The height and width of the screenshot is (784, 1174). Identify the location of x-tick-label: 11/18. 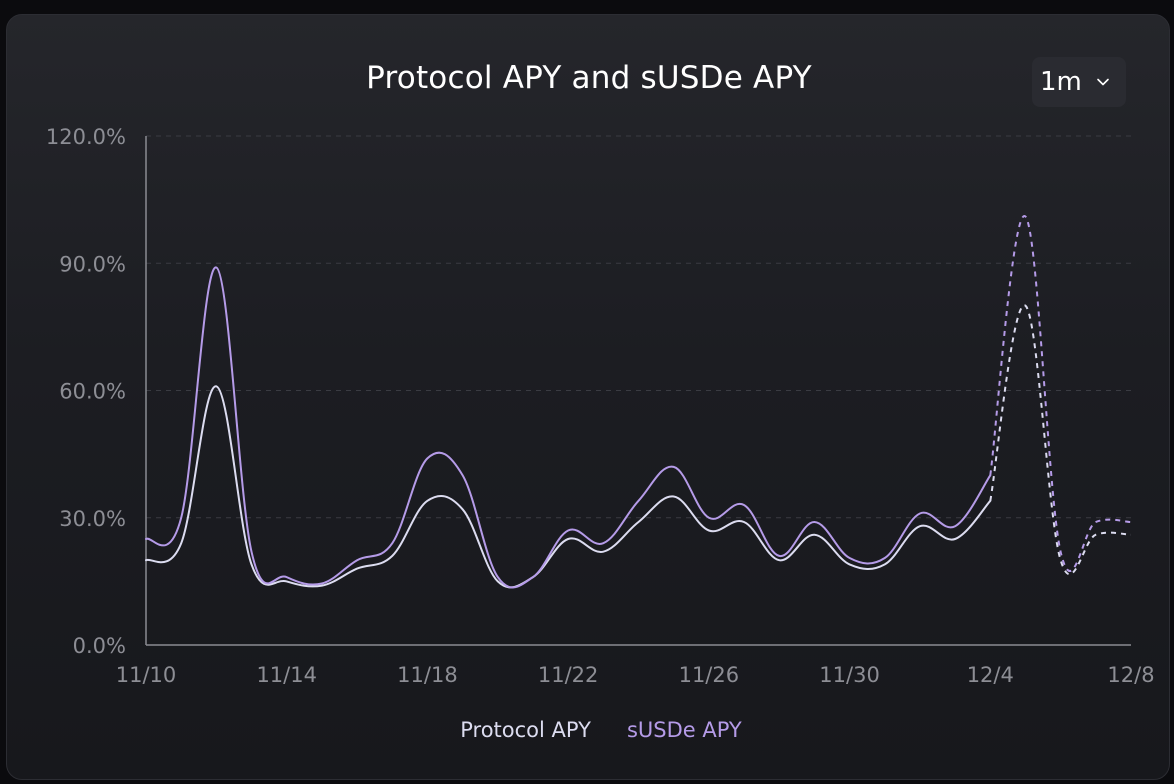
(427, 675).